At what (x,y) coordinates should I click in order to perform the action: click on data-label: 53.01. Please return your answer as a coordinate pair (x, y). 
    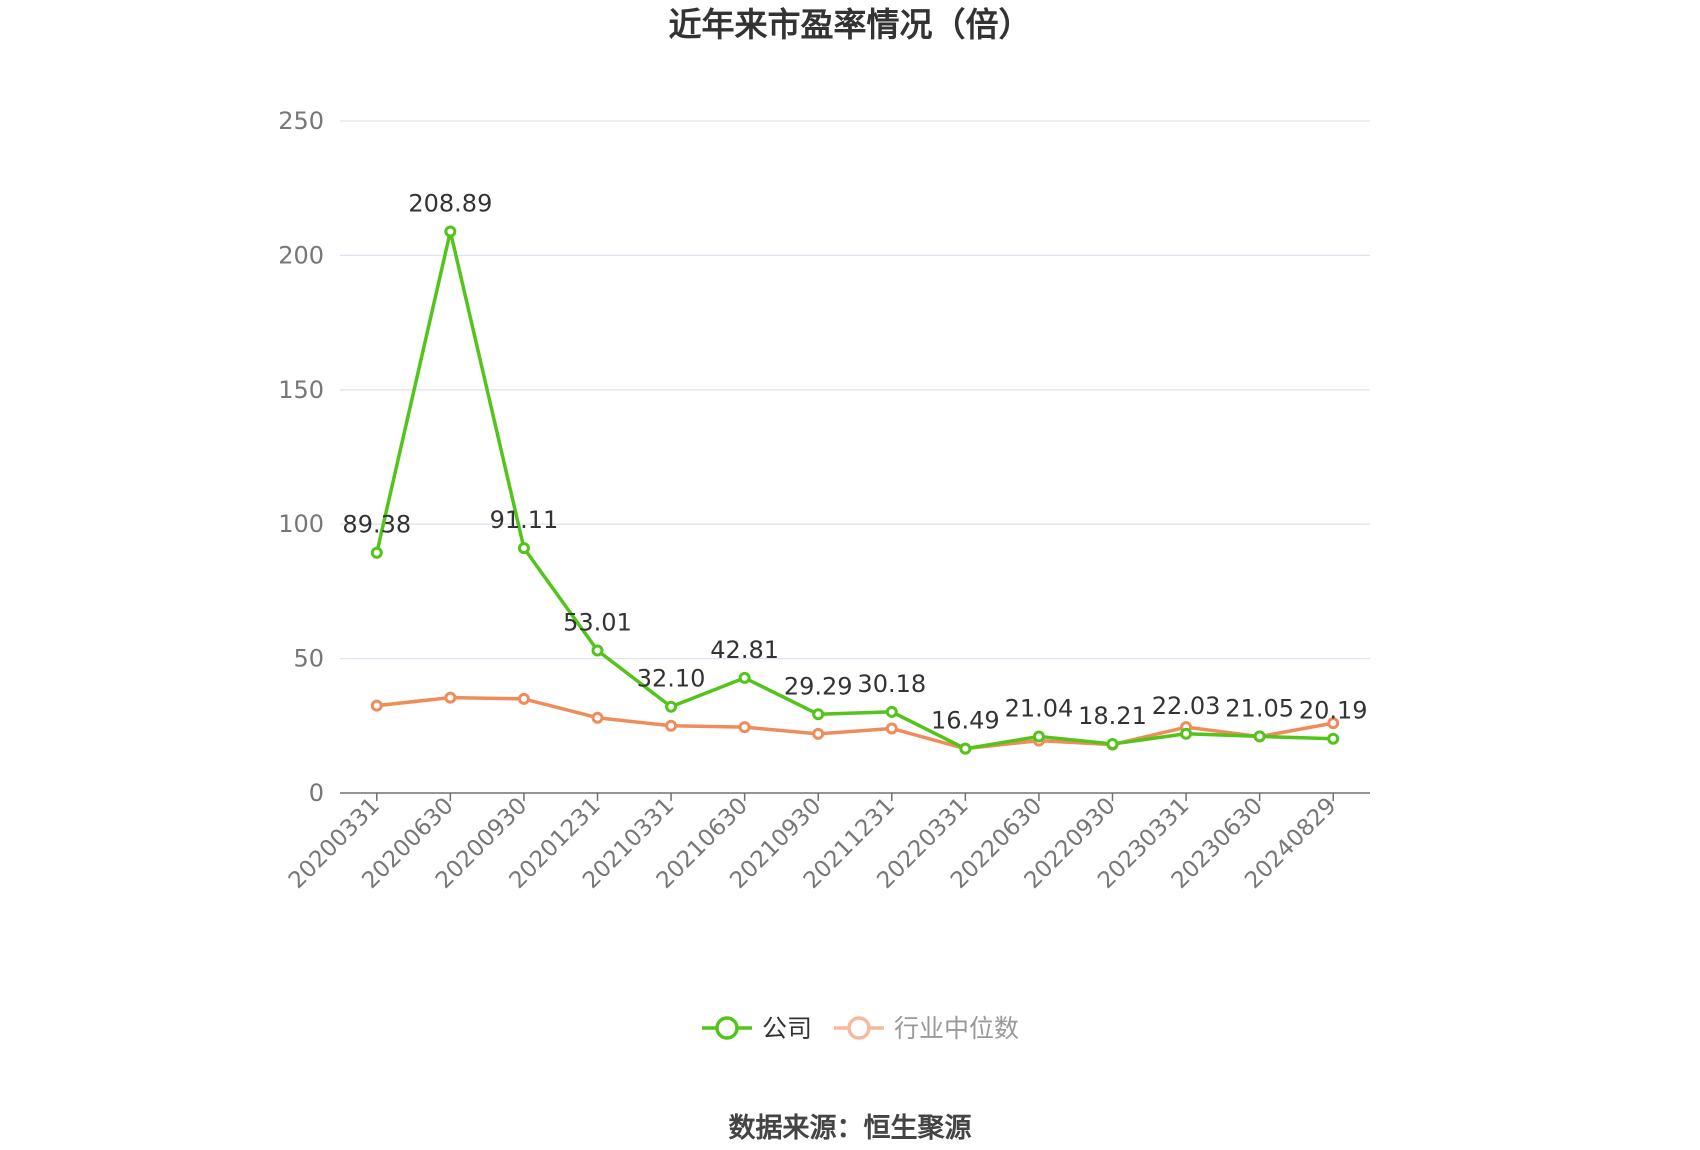
    Looking at the image, I should click on (597, 623).